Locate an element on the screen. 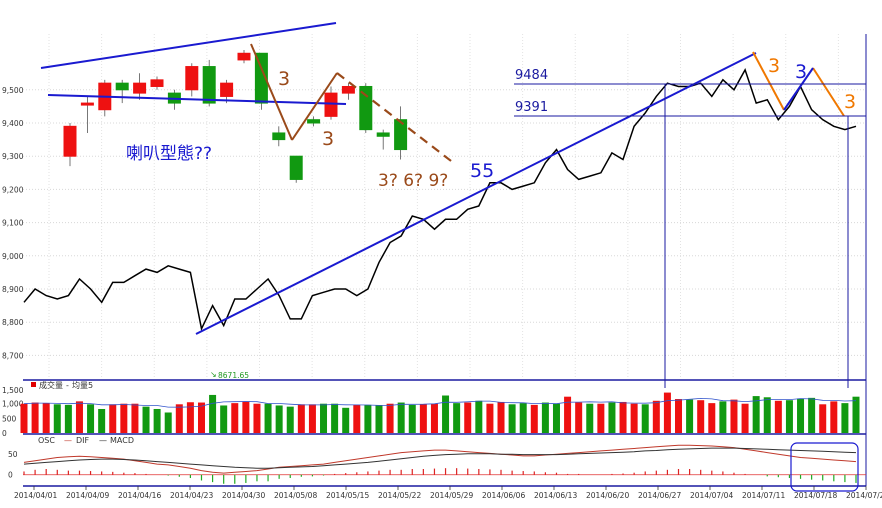  volume-legend-sep: - is located at coordinates (67, 385).